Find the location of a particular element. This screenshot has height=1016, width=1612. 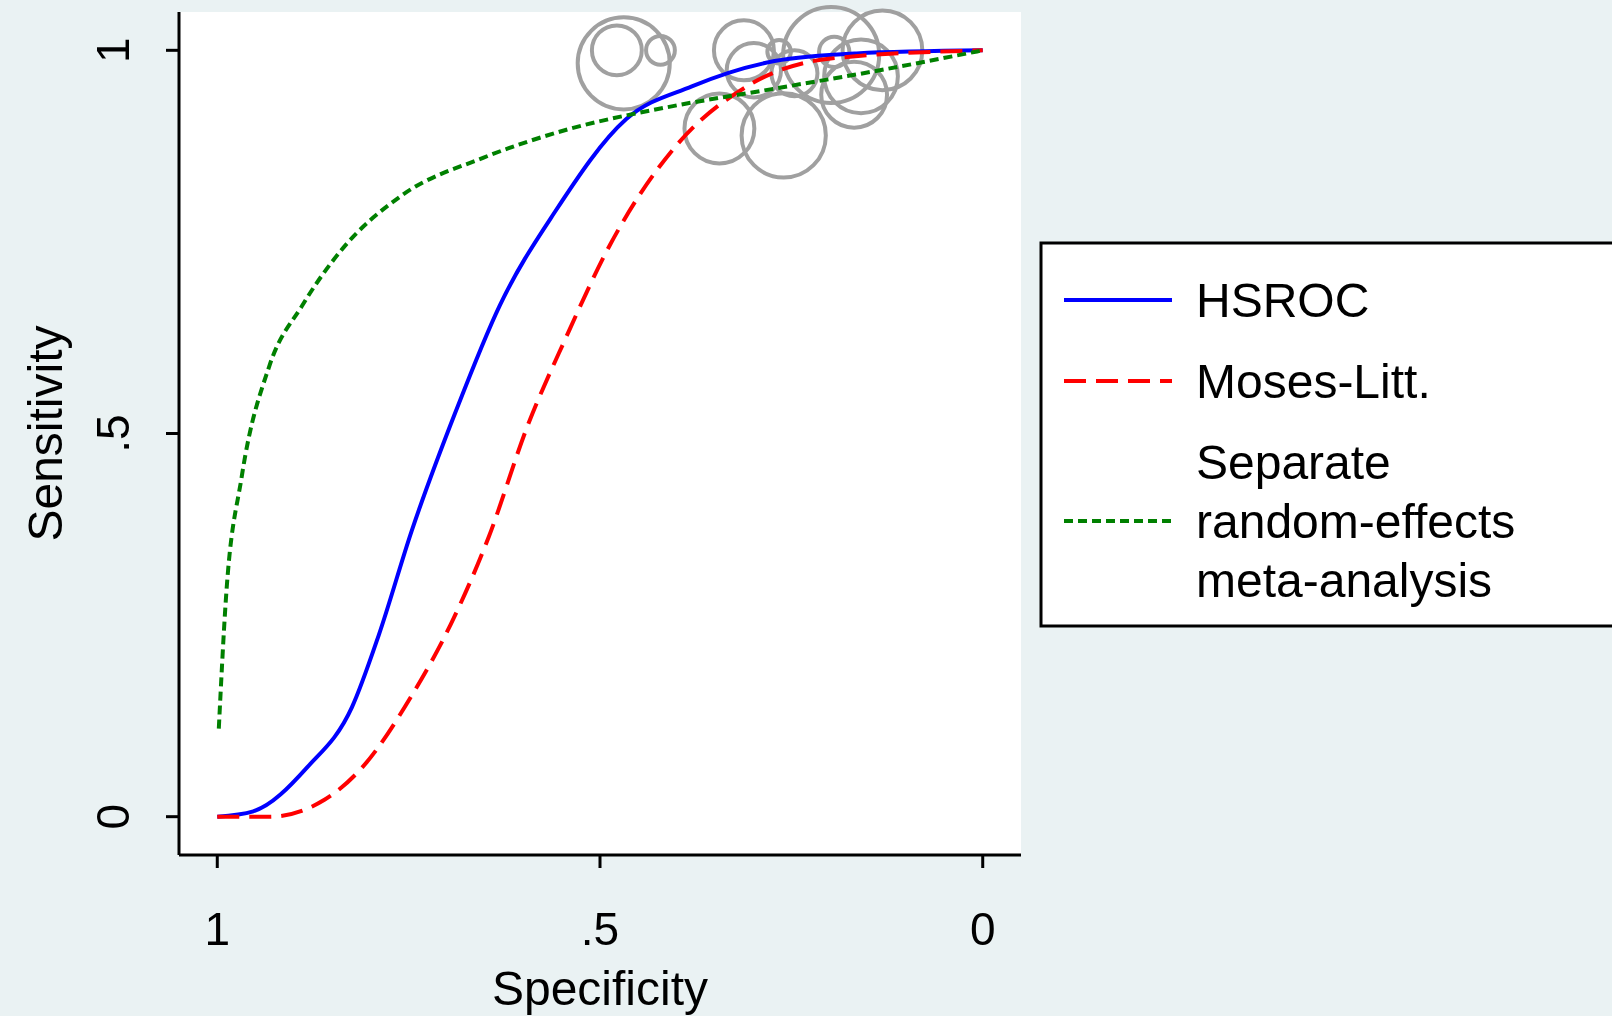

legend-label: Moses-Litt. is located at coordinates (1313, 381).